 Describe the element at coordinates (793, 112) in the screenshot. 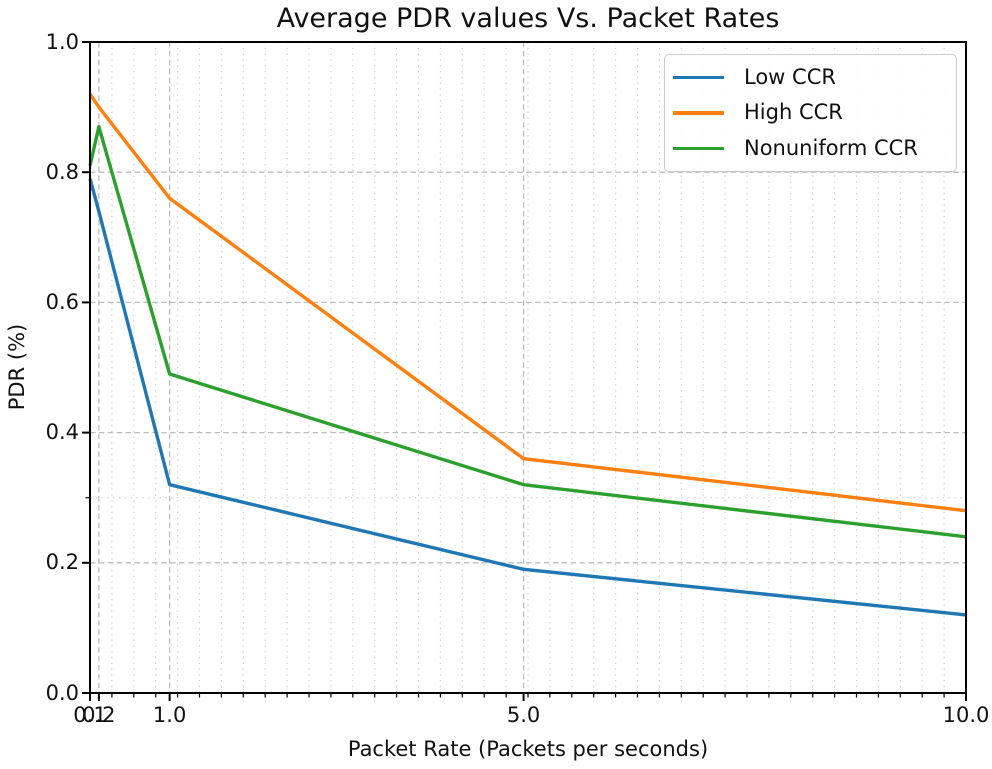

I see `legend-label: High CCR` at that location.